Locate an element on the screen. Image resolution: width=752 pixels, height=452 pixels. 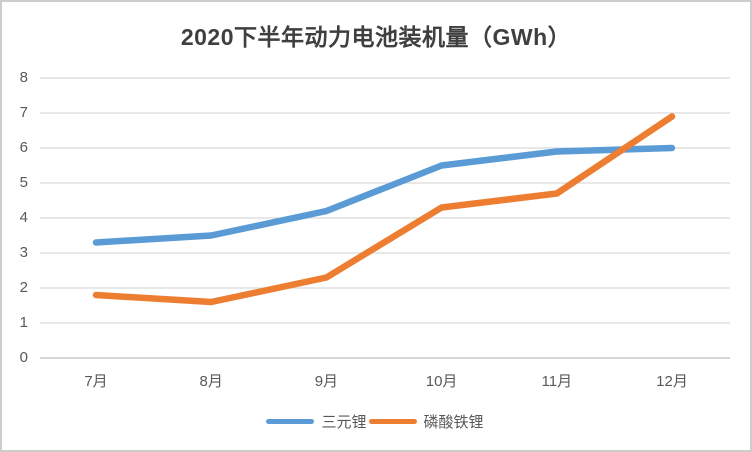
legend: 三元锂 磷酸铁锂 is located at coordinates (376, 421).